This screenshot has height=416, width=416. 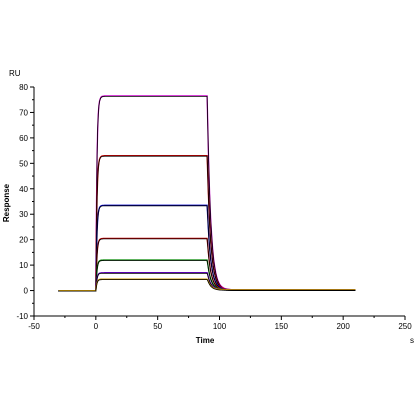 I want to click on y-tick-label: 50, so click(x=23, y=163).